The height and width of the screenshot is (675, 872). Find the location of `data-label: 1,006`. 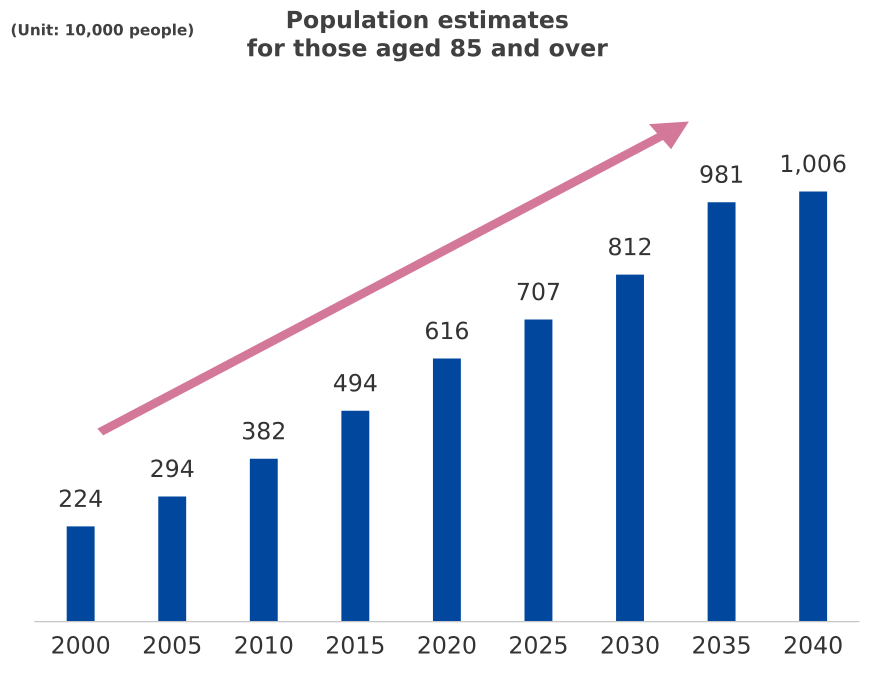

data-label: 1,006 is located at coordinates (814, 164).